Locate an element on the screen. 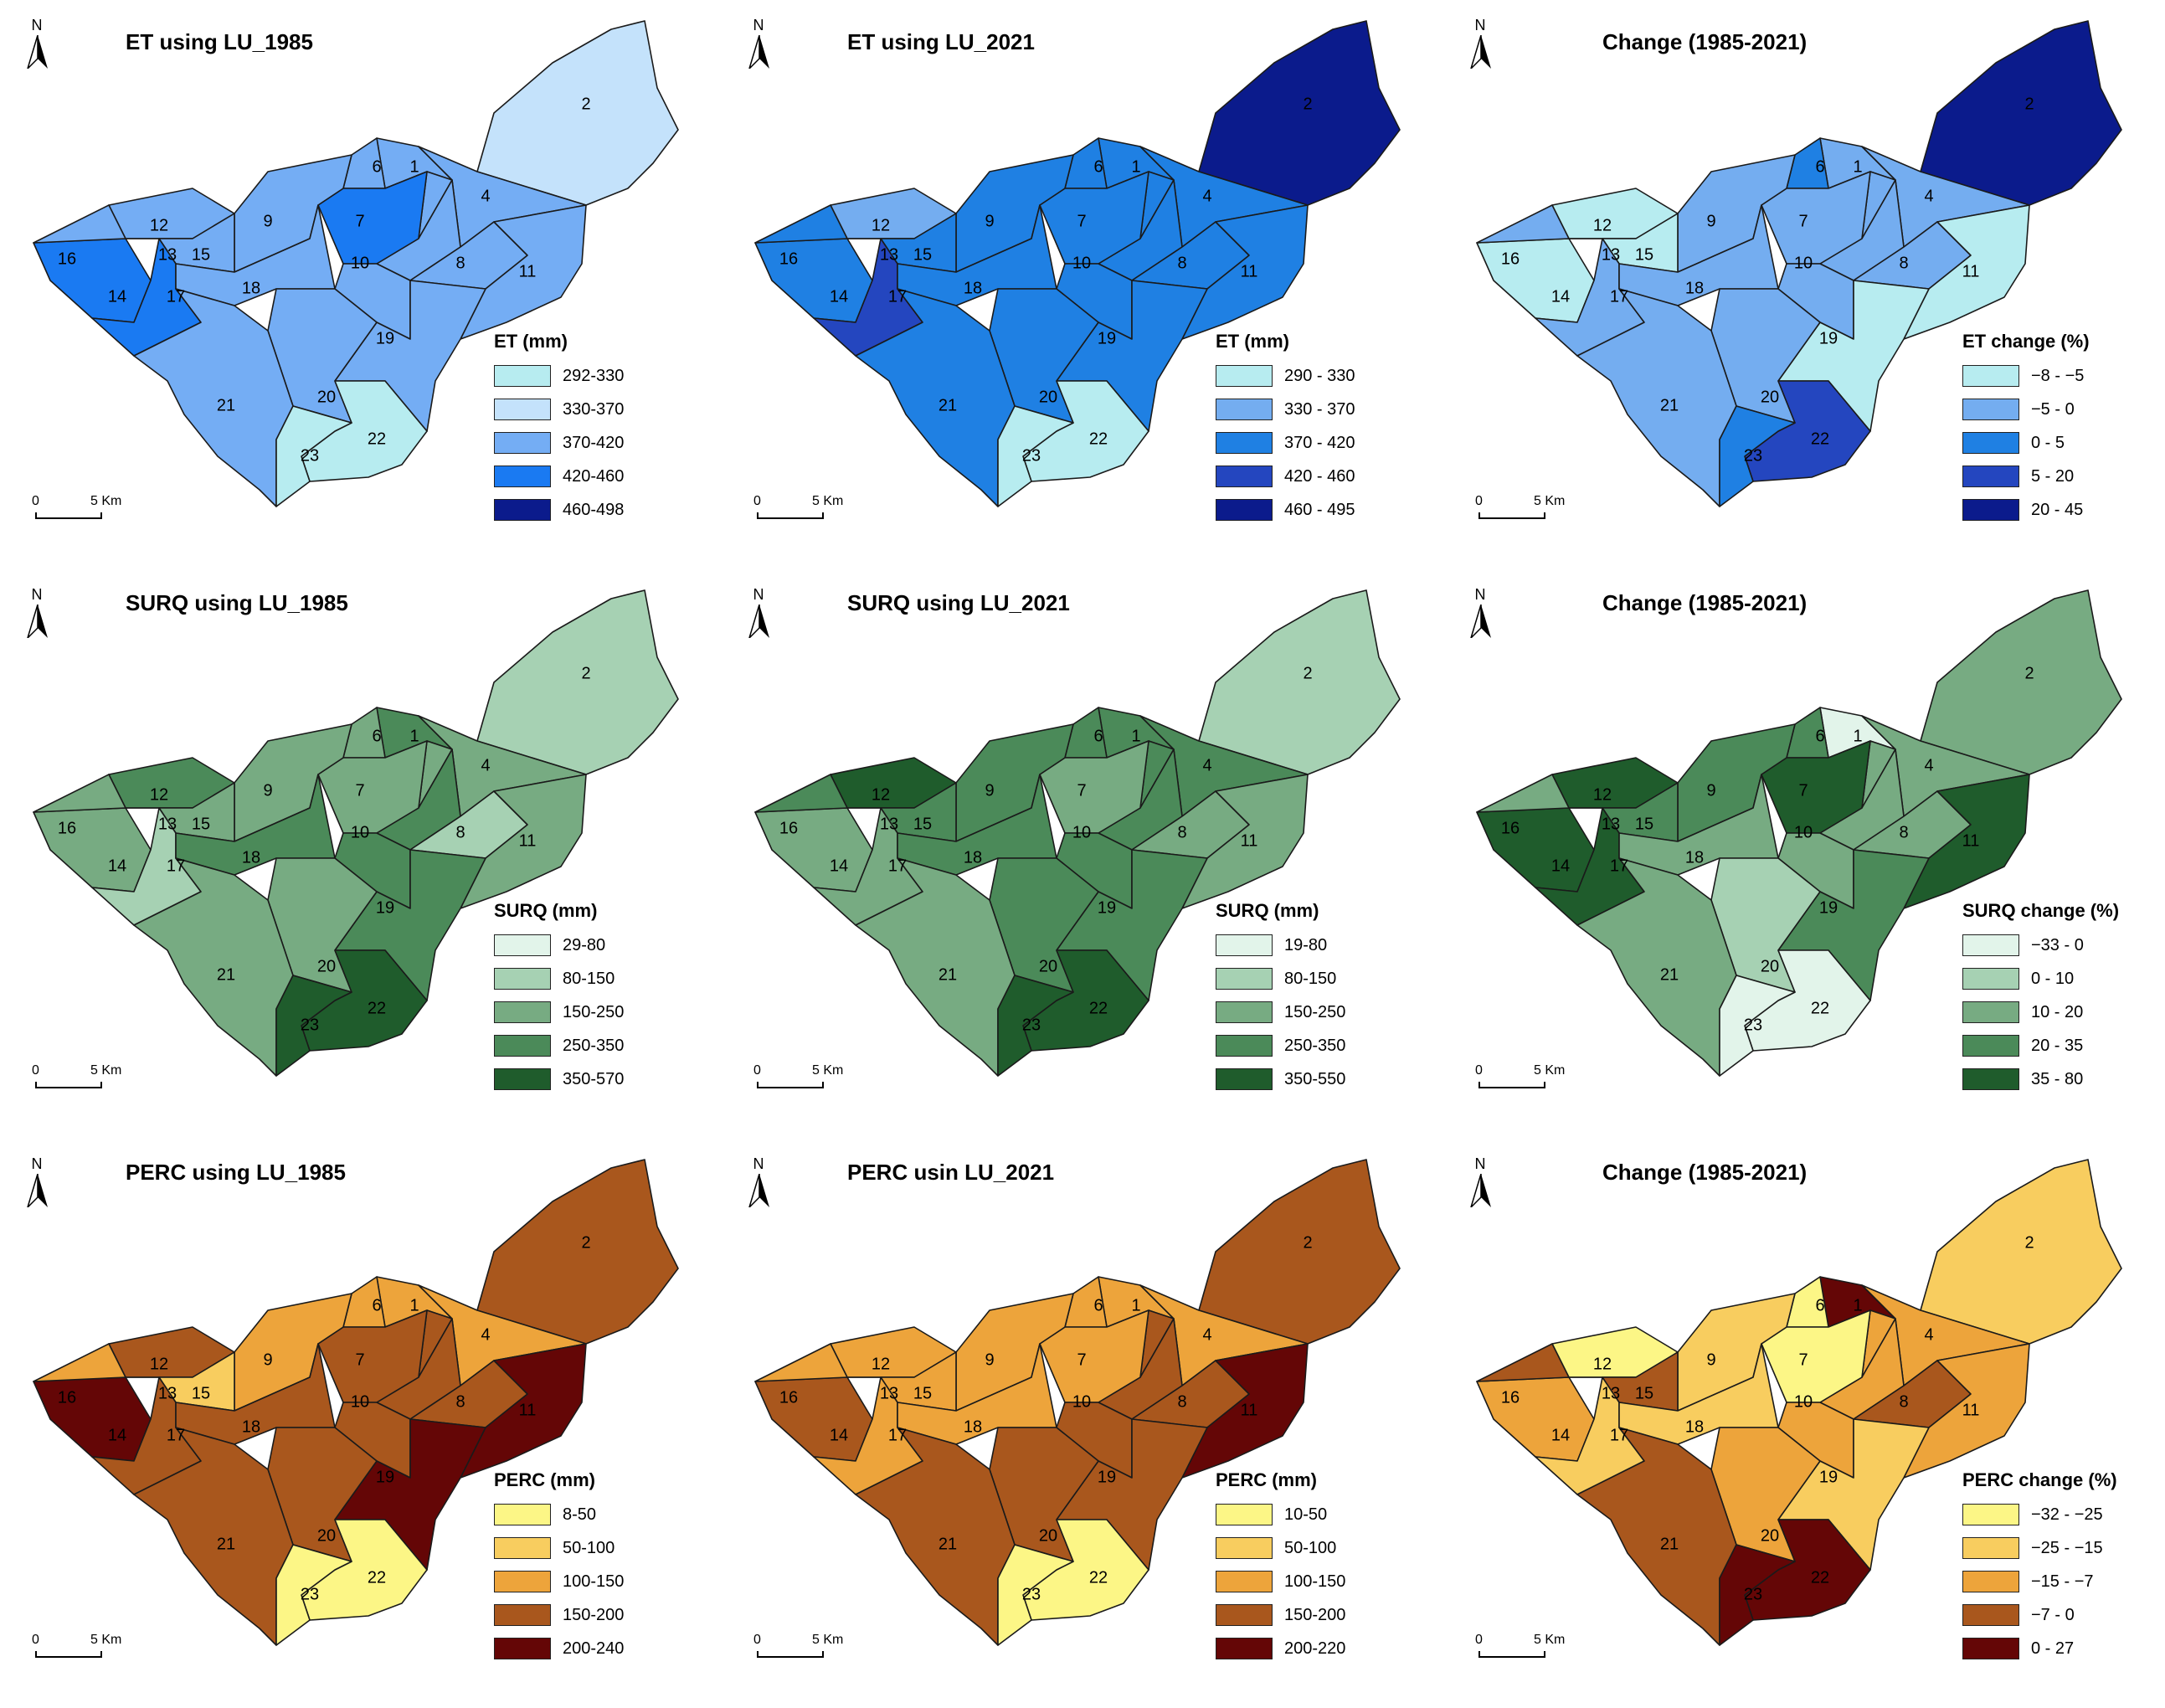 This screenshot has height=1708, width=2165. legend-item: 150-200 is located at coordinates (1281, 1615).